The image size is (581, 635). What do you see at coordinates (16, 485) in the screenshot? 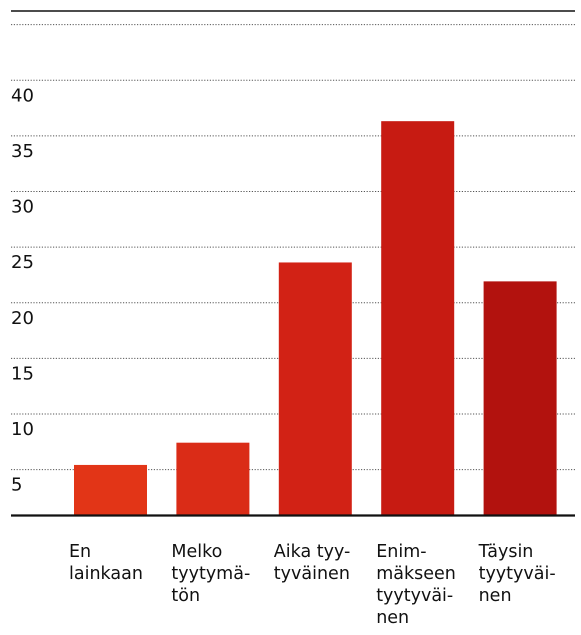
I see `y-tick-label: 5` at bounding box center [16, 485].